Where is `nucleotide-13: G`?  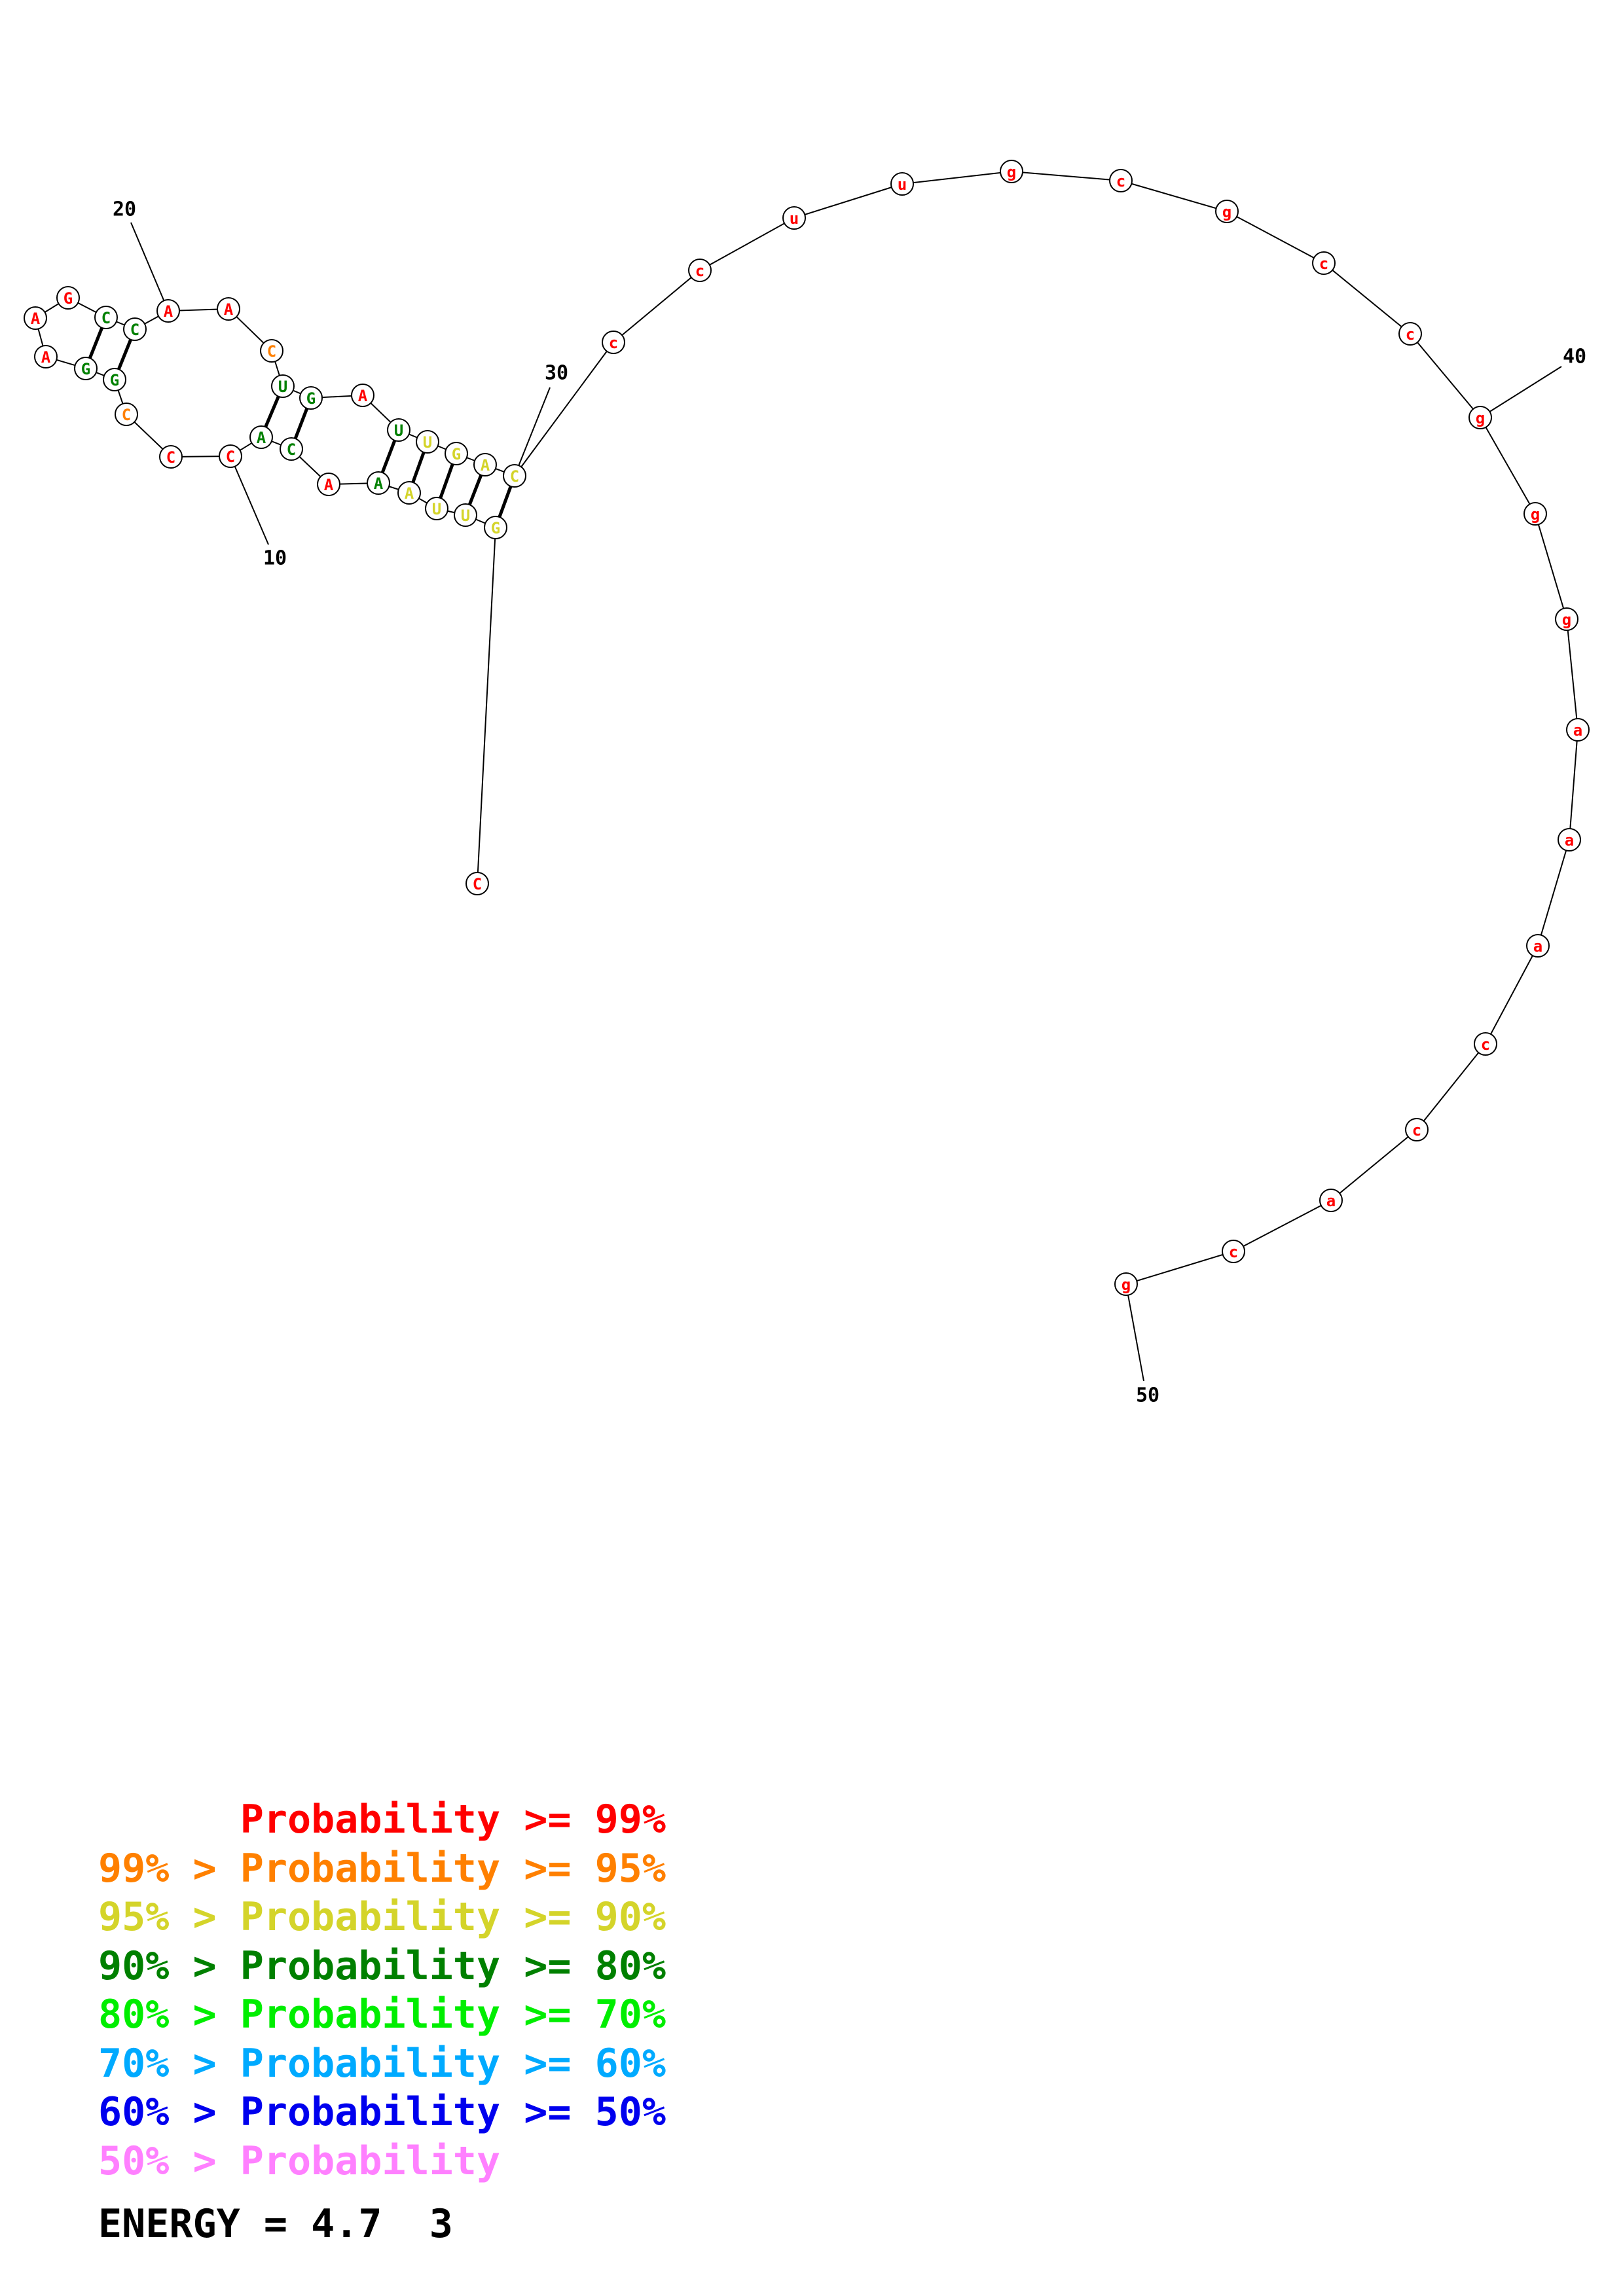 nucleotide-13: G is located at coordinates (114, 379).